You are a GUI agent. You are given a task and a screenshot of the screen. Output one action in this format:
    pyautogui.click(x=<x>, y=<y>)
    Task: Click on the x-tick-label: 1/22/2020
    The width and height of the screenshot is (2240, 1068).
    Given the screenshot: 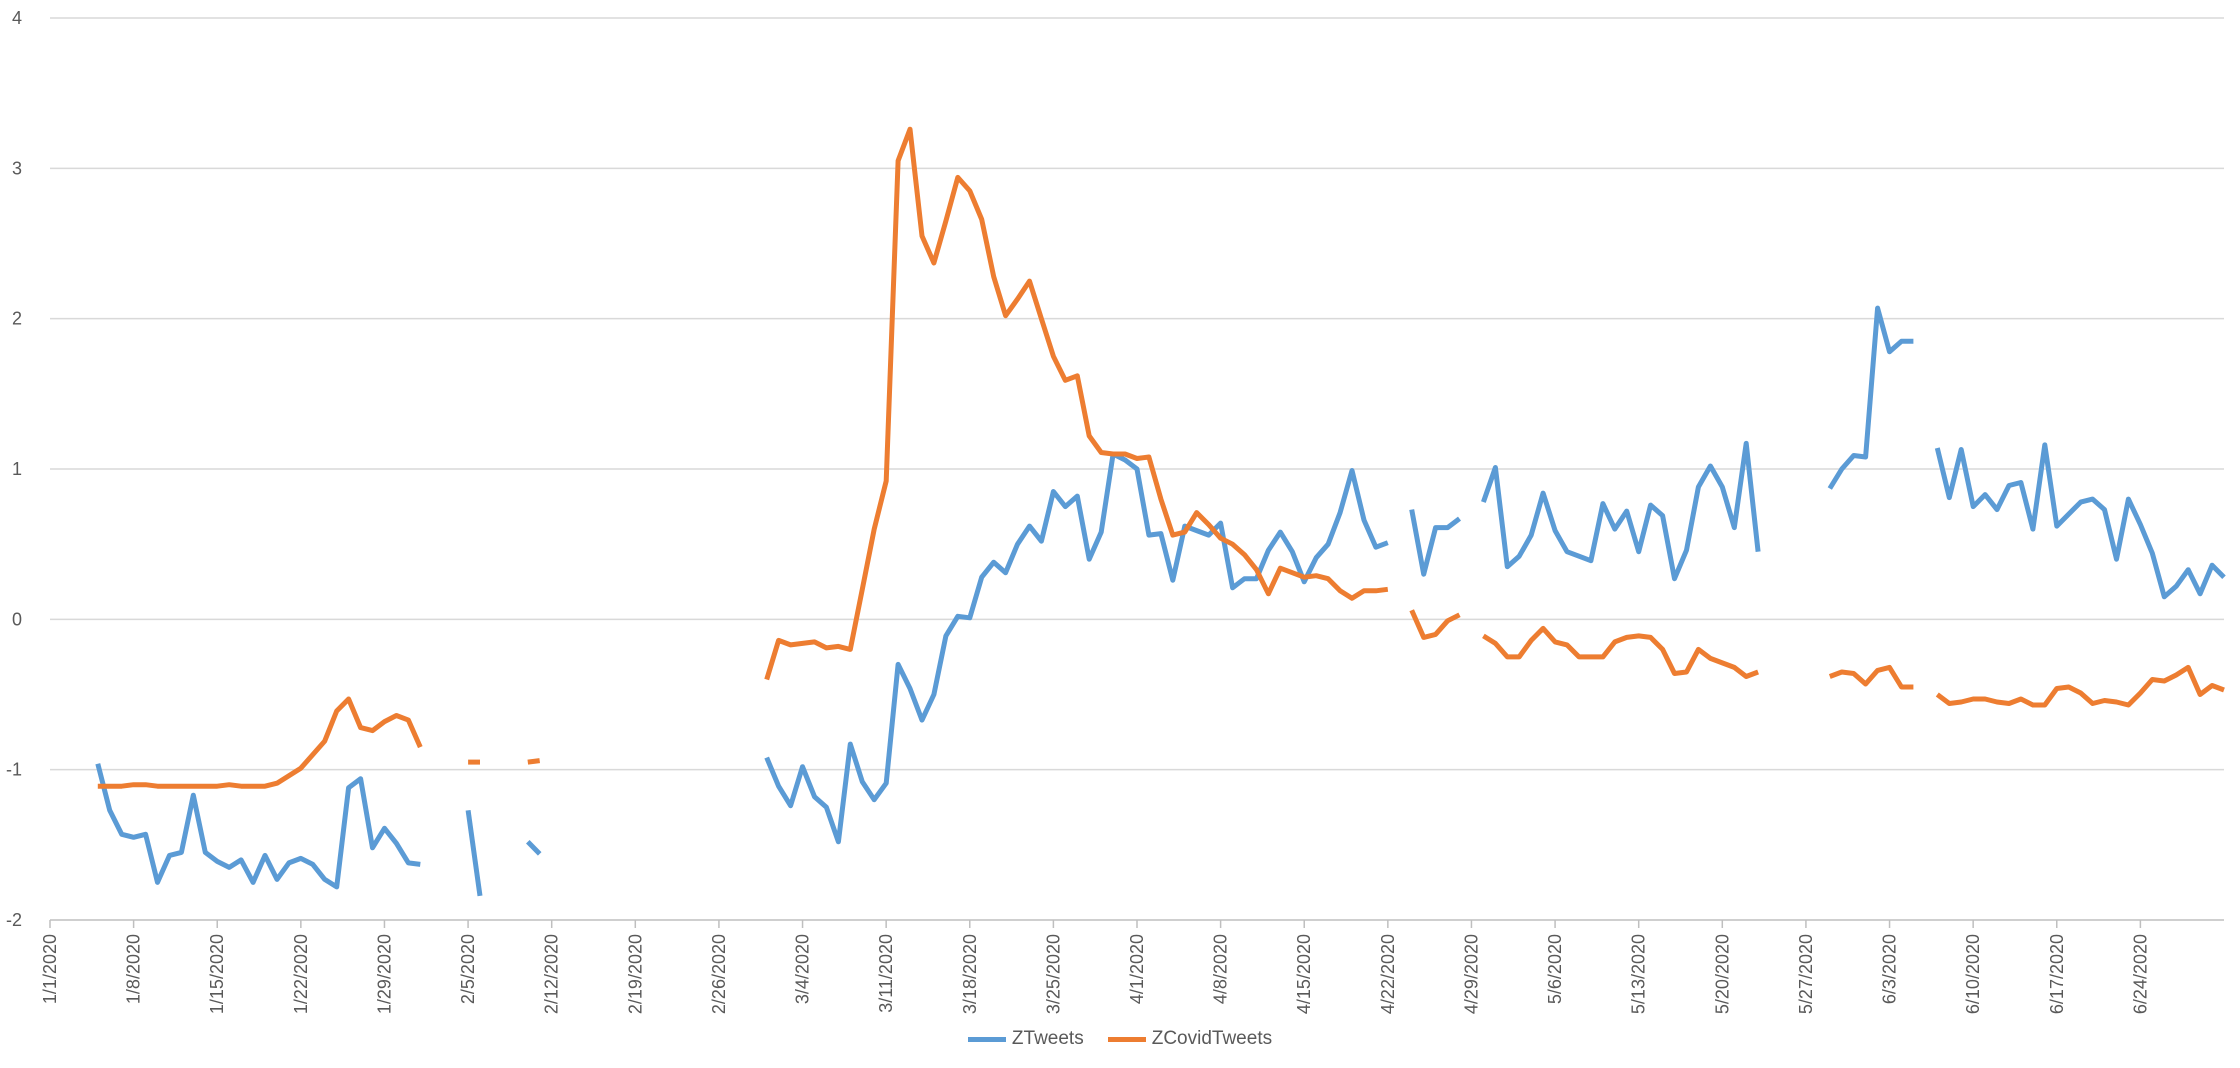 What is the action you would take?
    pyautogui.click(x=301, y=974)
    